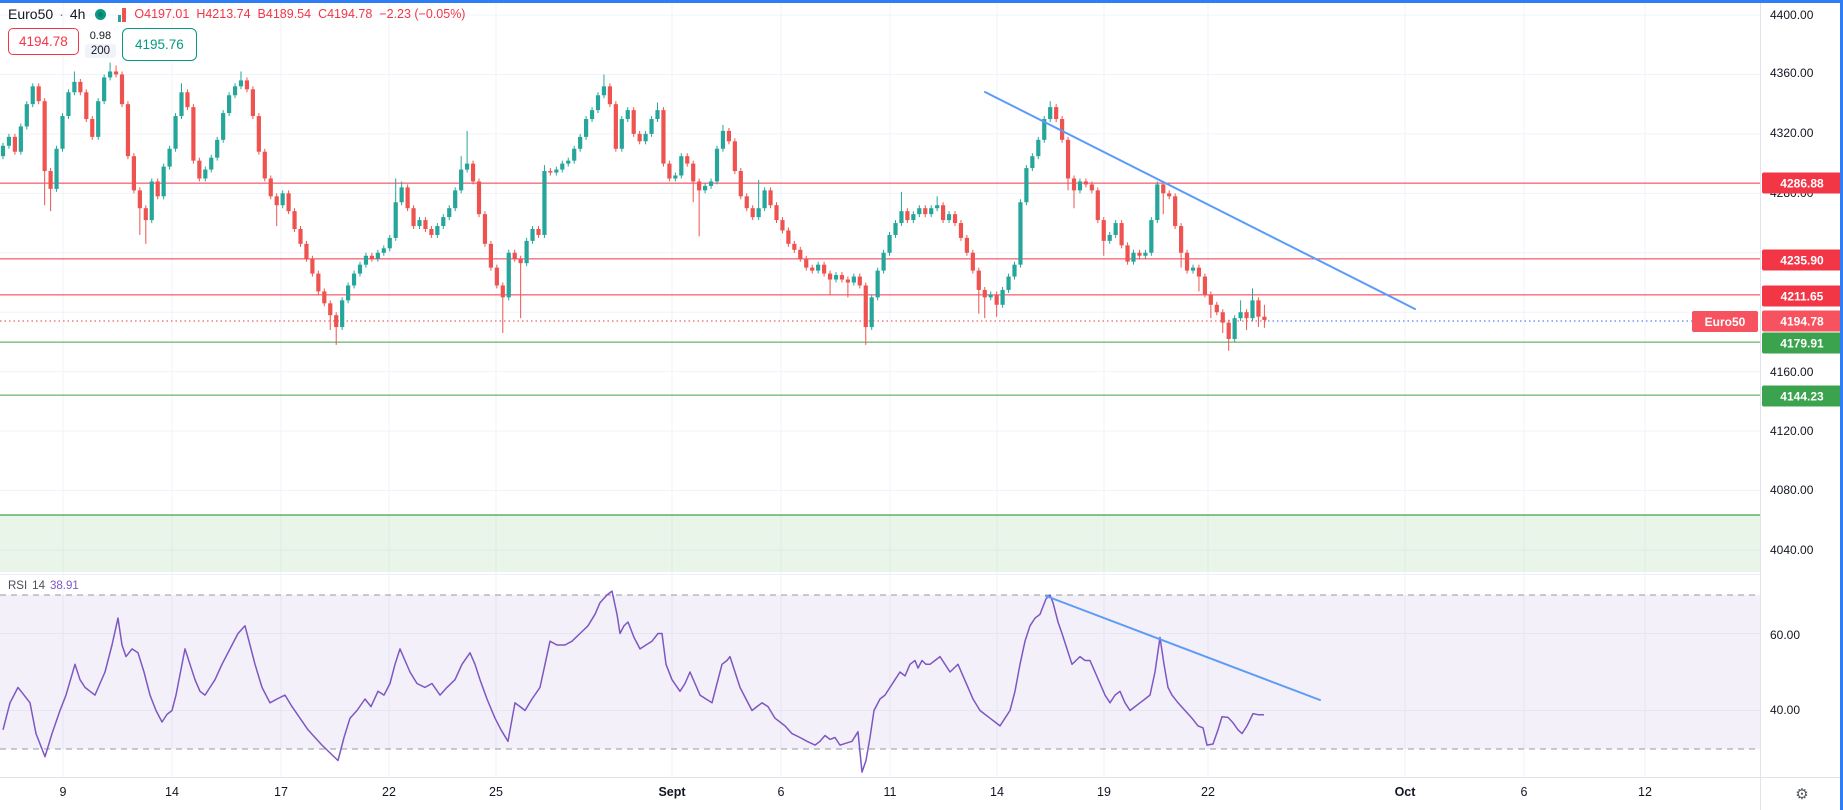  I want to click on level-price-chip: 4286.88, so click(1802, 183).